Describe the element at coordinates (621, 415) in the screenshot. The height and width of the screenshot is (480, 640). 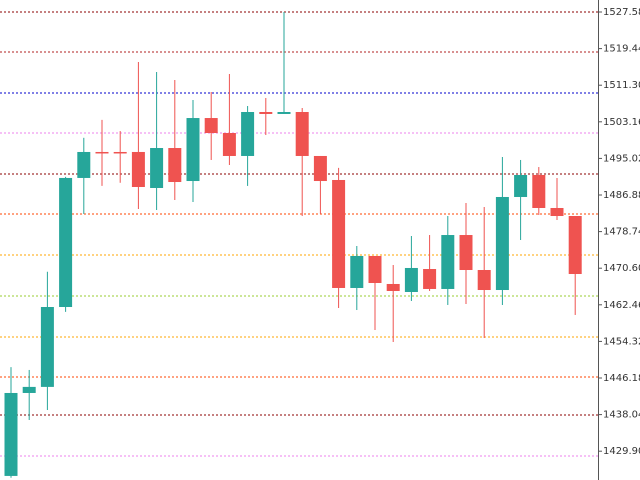
I see `y-tick-label: 1438.04` at that location.